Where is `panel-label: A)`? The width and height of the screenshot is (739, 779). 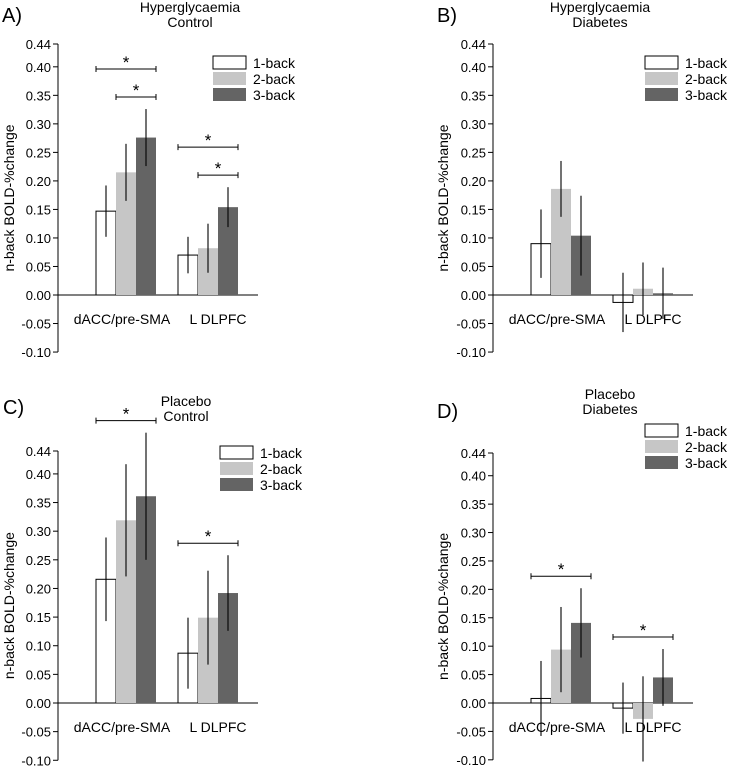
panel-label: A) is located at coordinates (12, 16).